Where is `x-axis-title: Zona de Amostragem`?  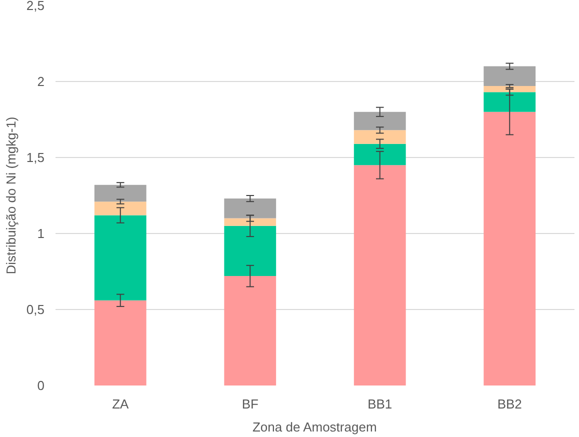
x-axis-title: Zona de Amostragem is located at coordinates (314, 427).